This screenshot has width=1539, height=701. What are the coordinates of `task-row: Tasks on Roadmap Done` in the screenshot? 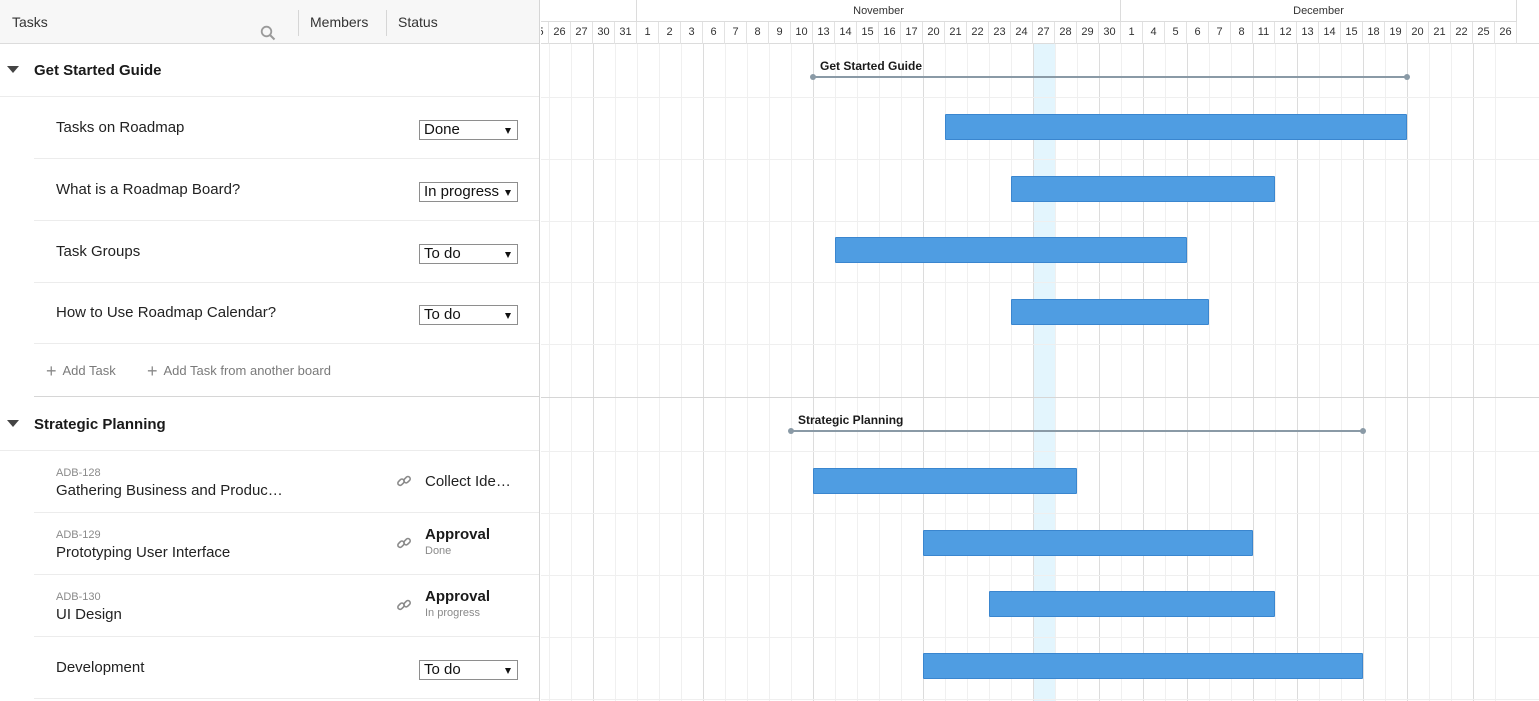 It's located at (286, 128).